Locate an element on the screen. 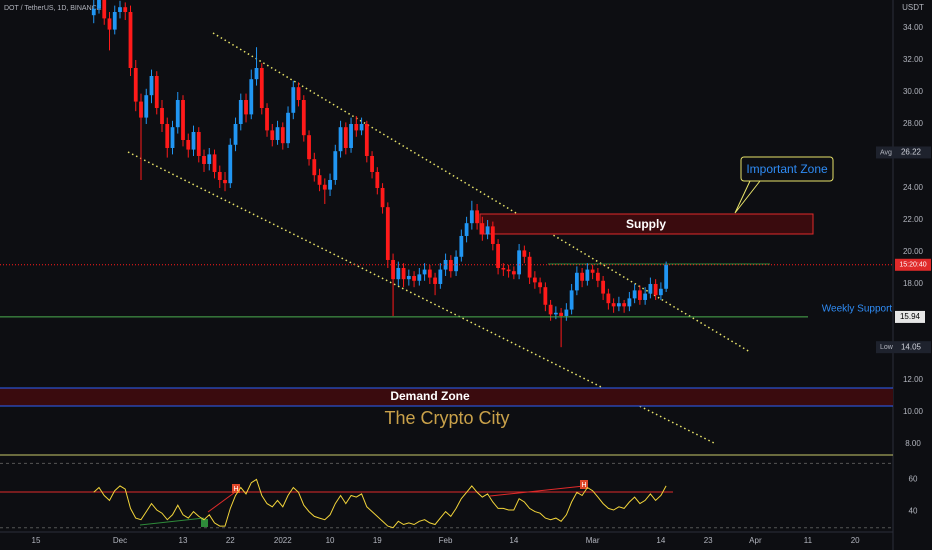 Image resolution: width=932 pixels, height=550 pixels. x-tick-label: 10 is located at coordinates (330, 540).